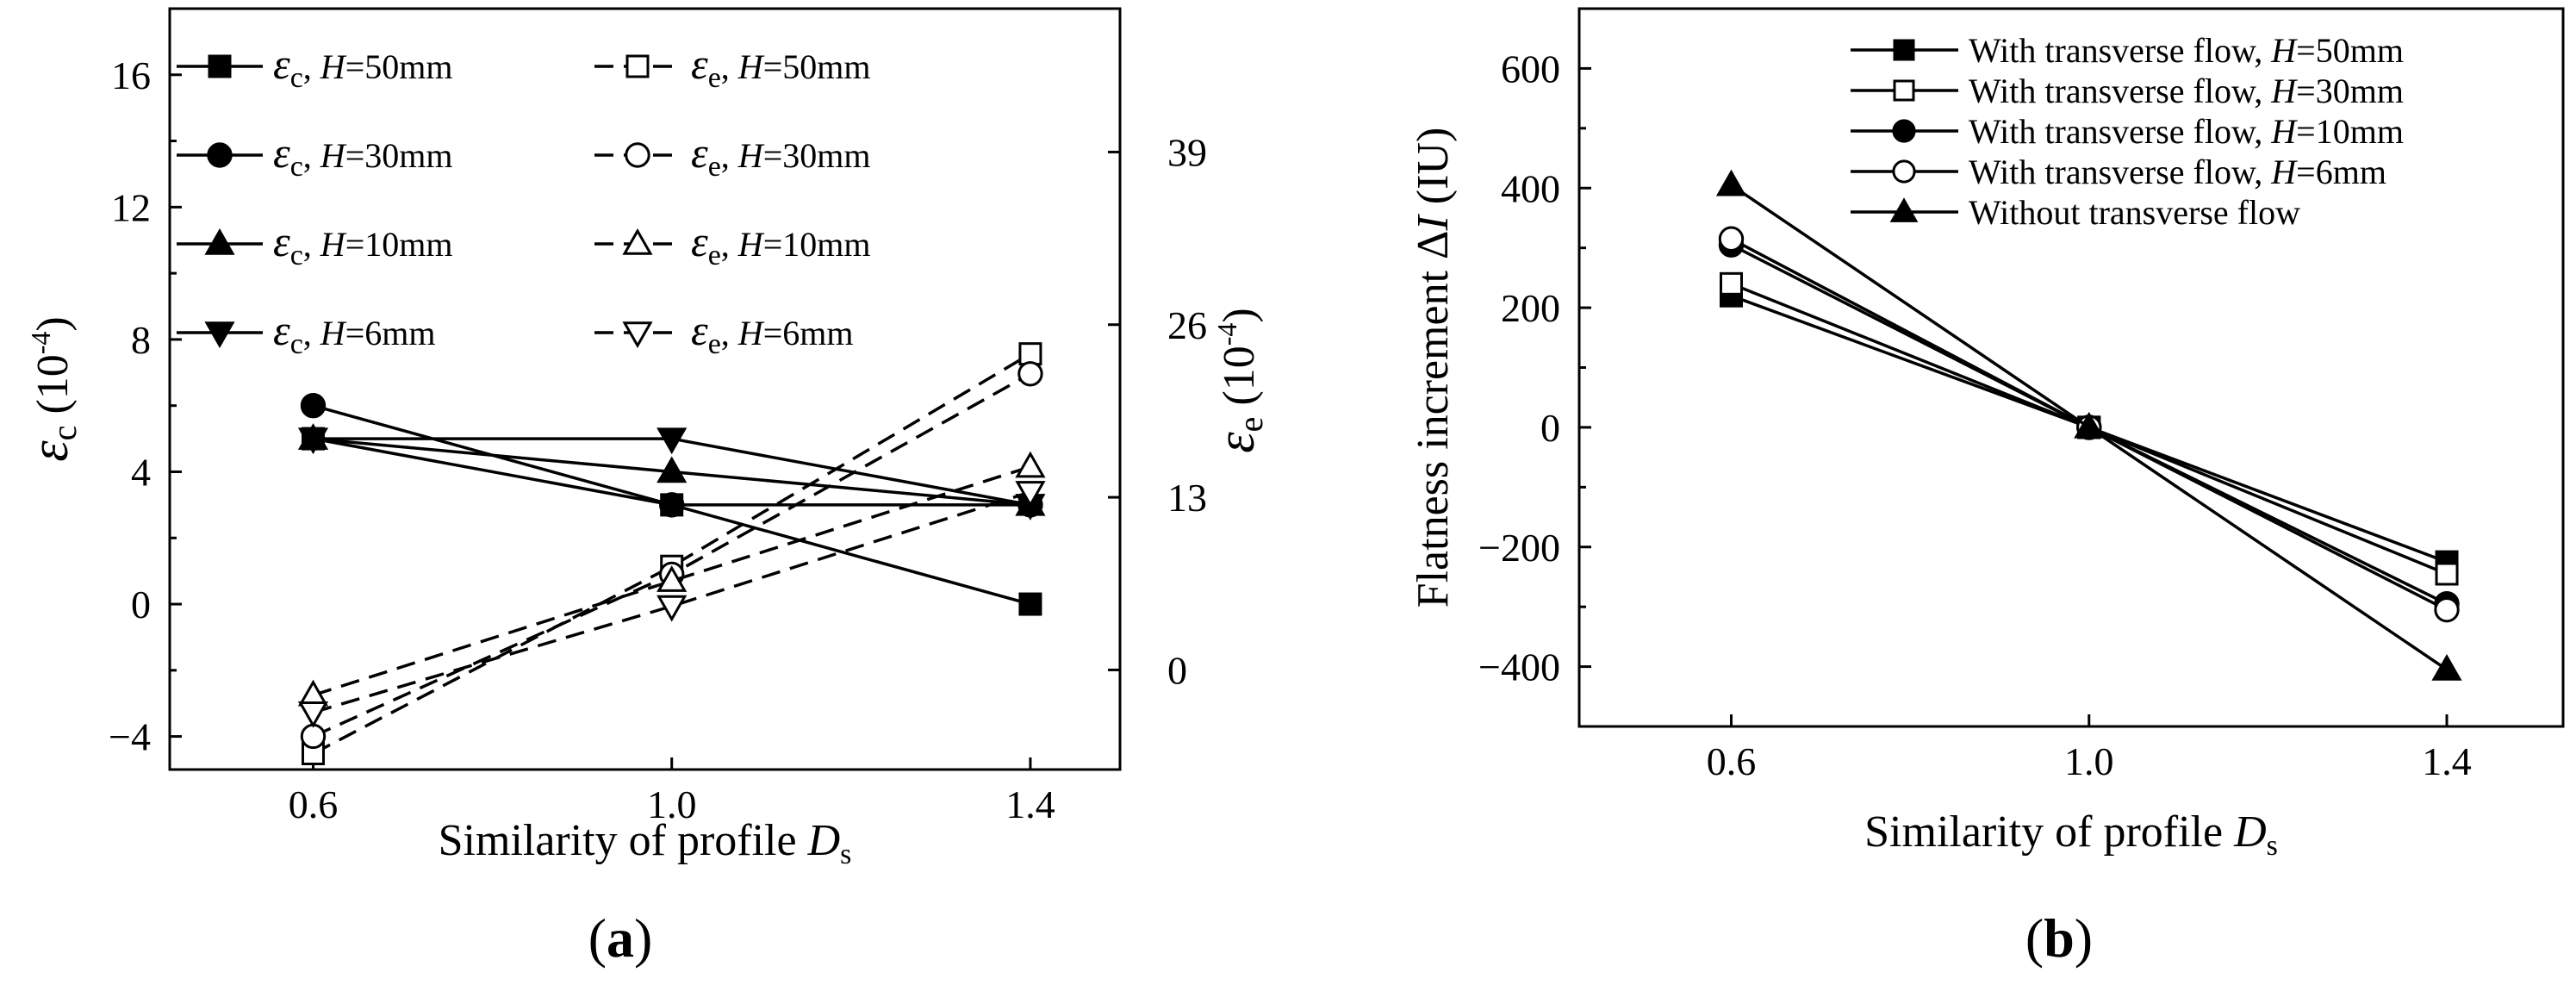 The height and width of the screenshot is (991, 2576). What do you see at coordinates (363, 155) in the screenshot?
I see `legend-label: εc, H=30mm` at bounding box center [363, 155].